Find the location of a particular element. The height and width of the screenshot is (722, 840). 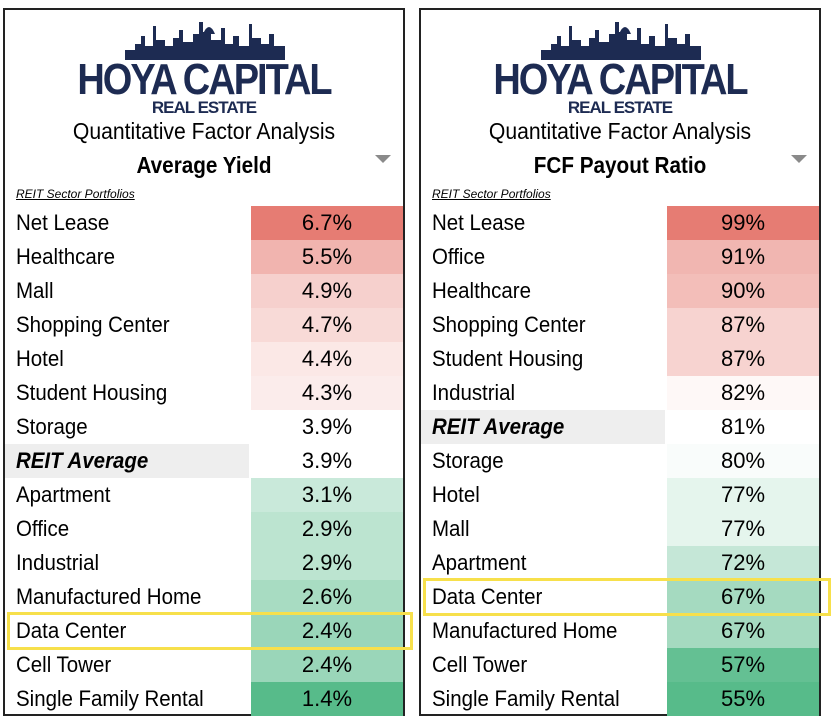

value-cell: 4.7% is located at coordinates (327, 325).